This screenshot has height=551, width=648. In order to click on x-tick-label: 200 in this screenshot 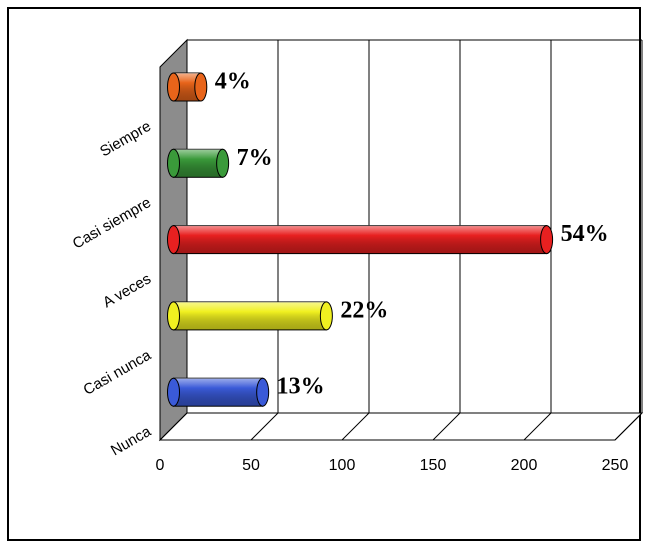, I will do `click(524, 465)`.